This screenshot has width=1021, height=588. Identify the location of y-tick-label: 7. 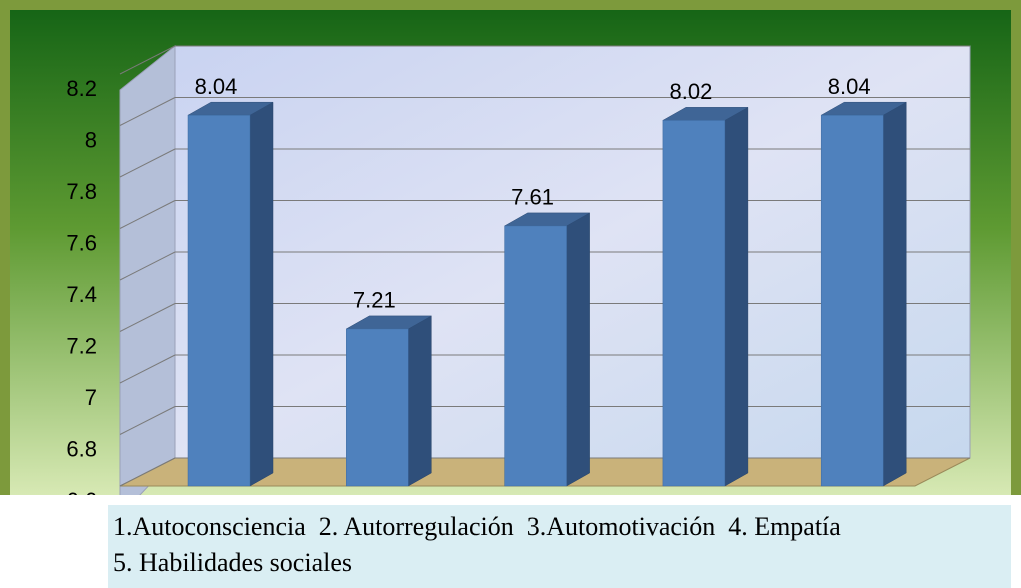
(91, 397).